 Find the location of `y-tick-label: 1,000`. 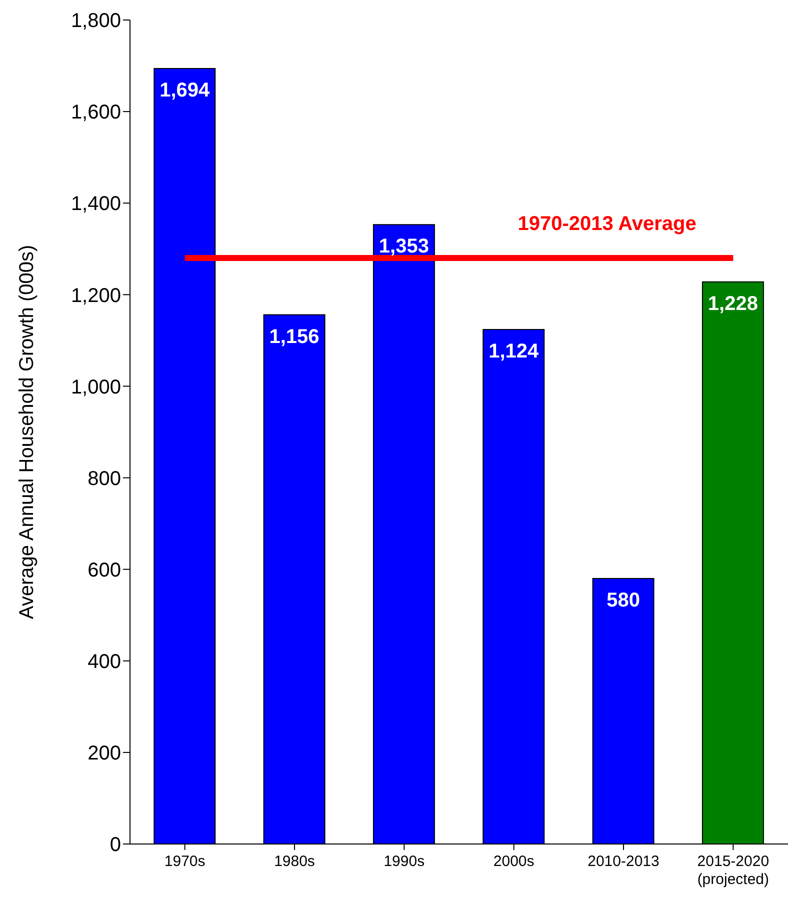

y-tick-label: 1,000 is located at coordinates (95, 387).